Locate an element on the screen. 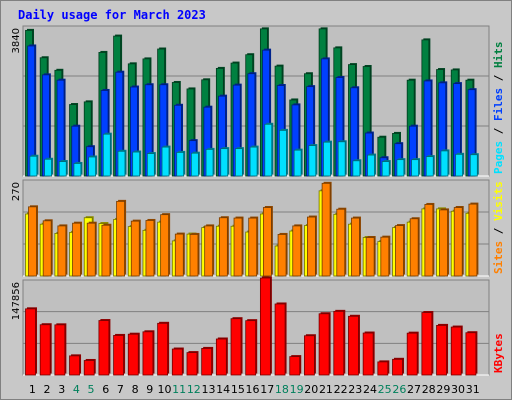 This screenshot has width=512, height=400. side-label-kbytes: KBytes is located at coordinates (498, 353).